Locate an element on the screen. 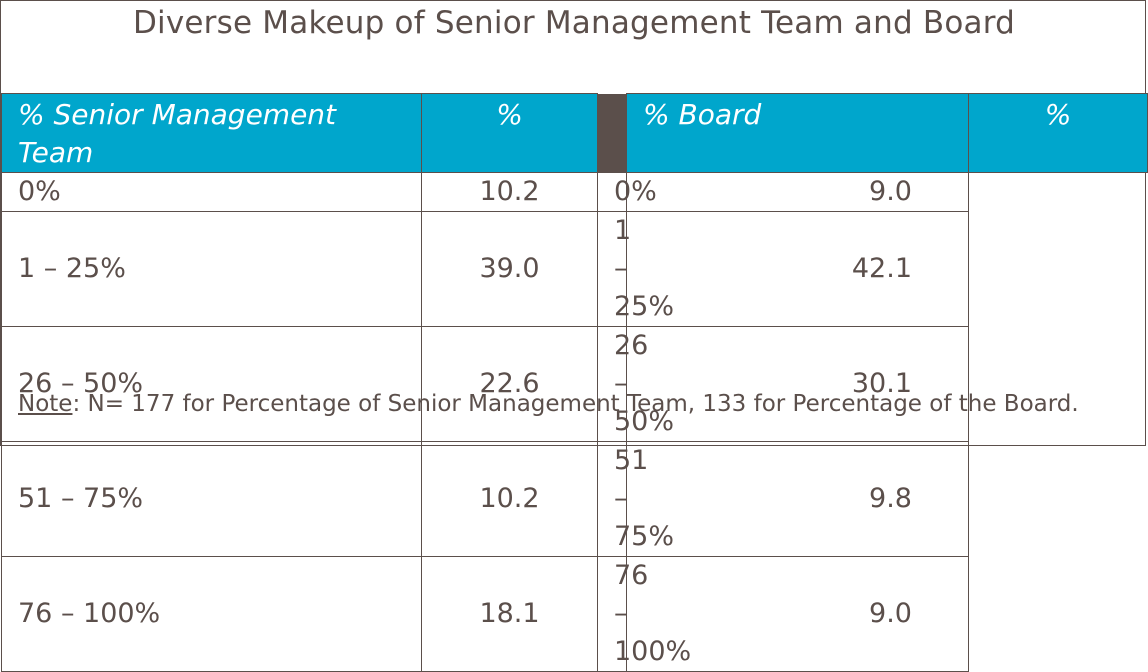 This screenshot has height=672, width=1148. board-range-cell: 51 – 75% is located at coordinates (635, 499).